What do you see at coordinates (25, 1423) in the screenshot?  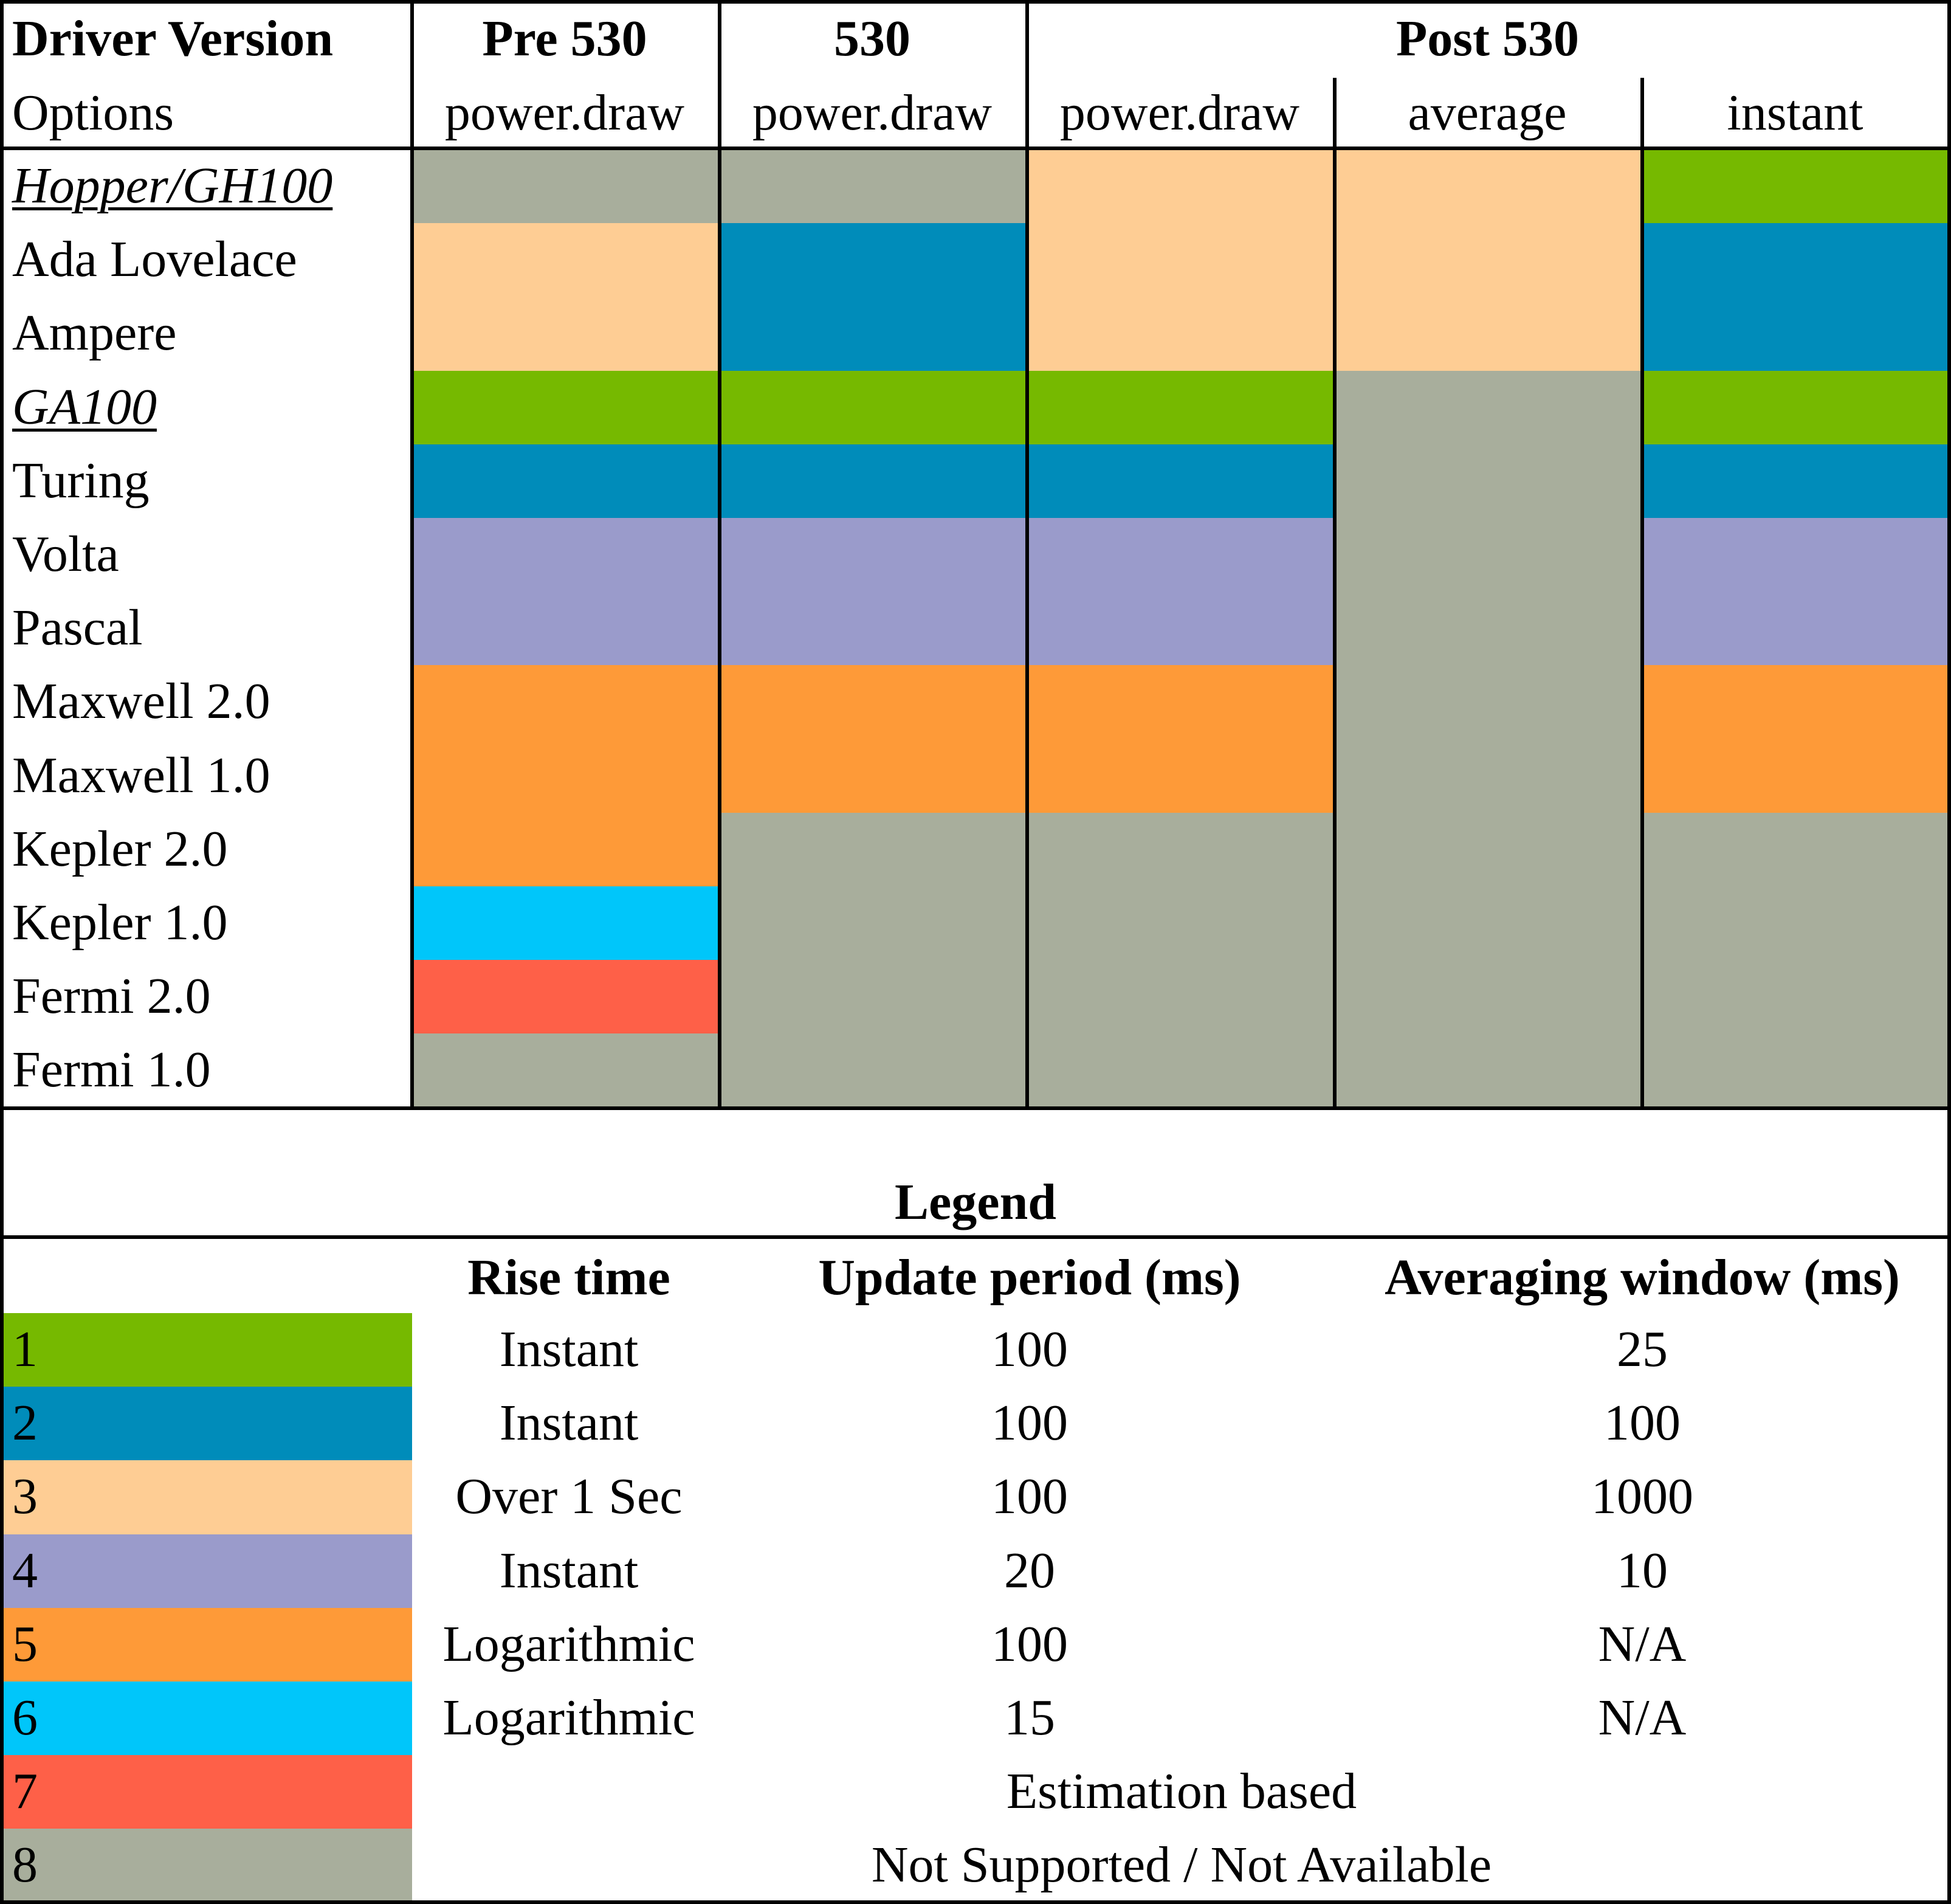 I see `legend-id: 2` at bounding box center [25, 1423].